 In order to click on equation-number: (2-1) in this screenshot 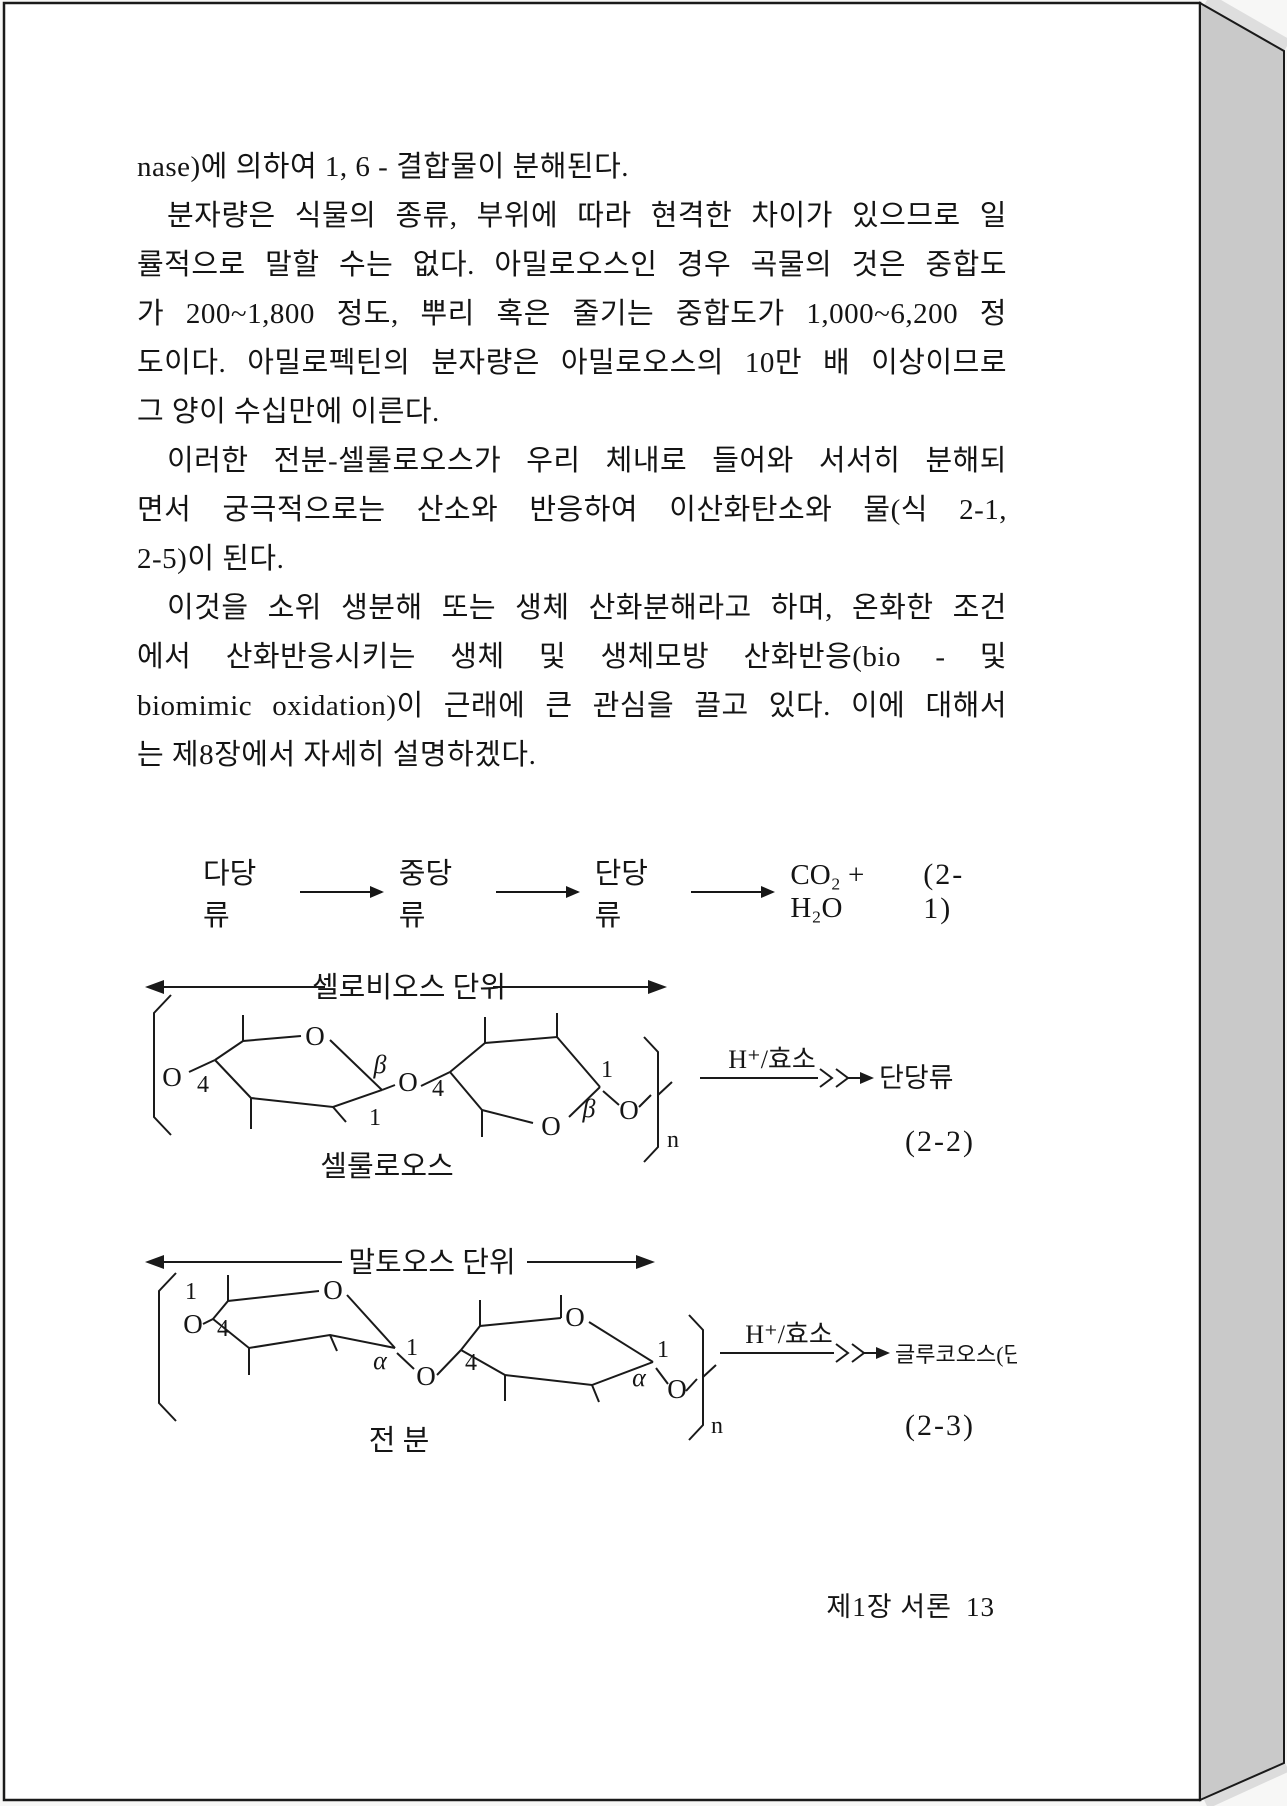, I will do `click(944, 891)`.